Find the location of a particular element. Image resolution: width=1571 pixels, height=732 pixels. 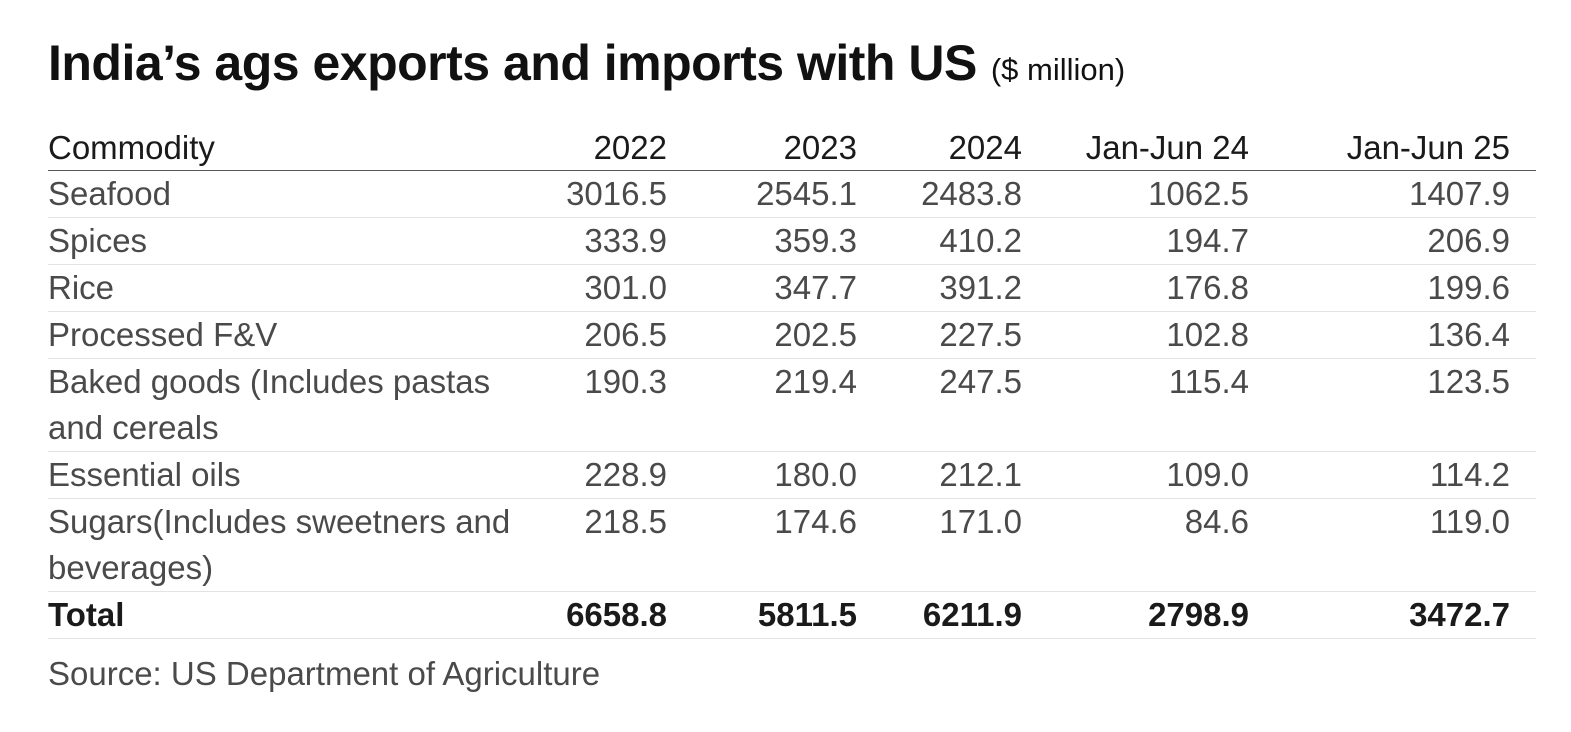

value-cell: 1407.9 is located at coordinates (1405, 194).